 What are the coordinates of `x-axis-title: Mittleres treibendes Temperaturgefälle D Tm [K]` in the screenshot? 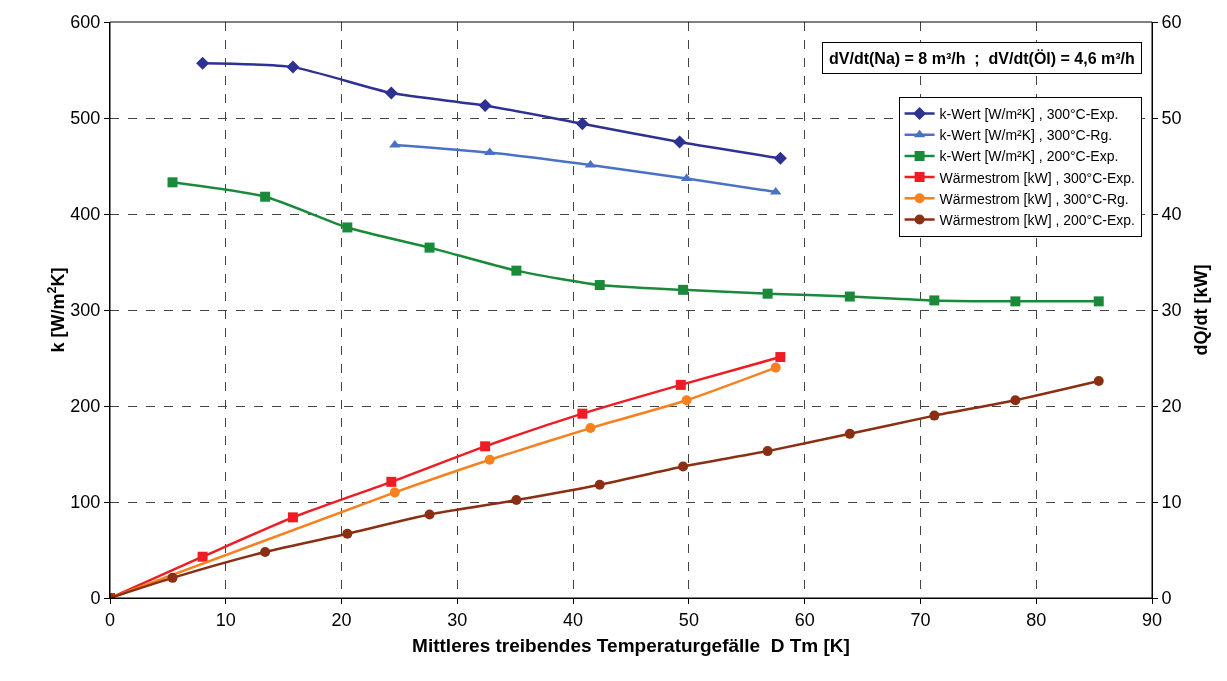 It's located at (631, 646).